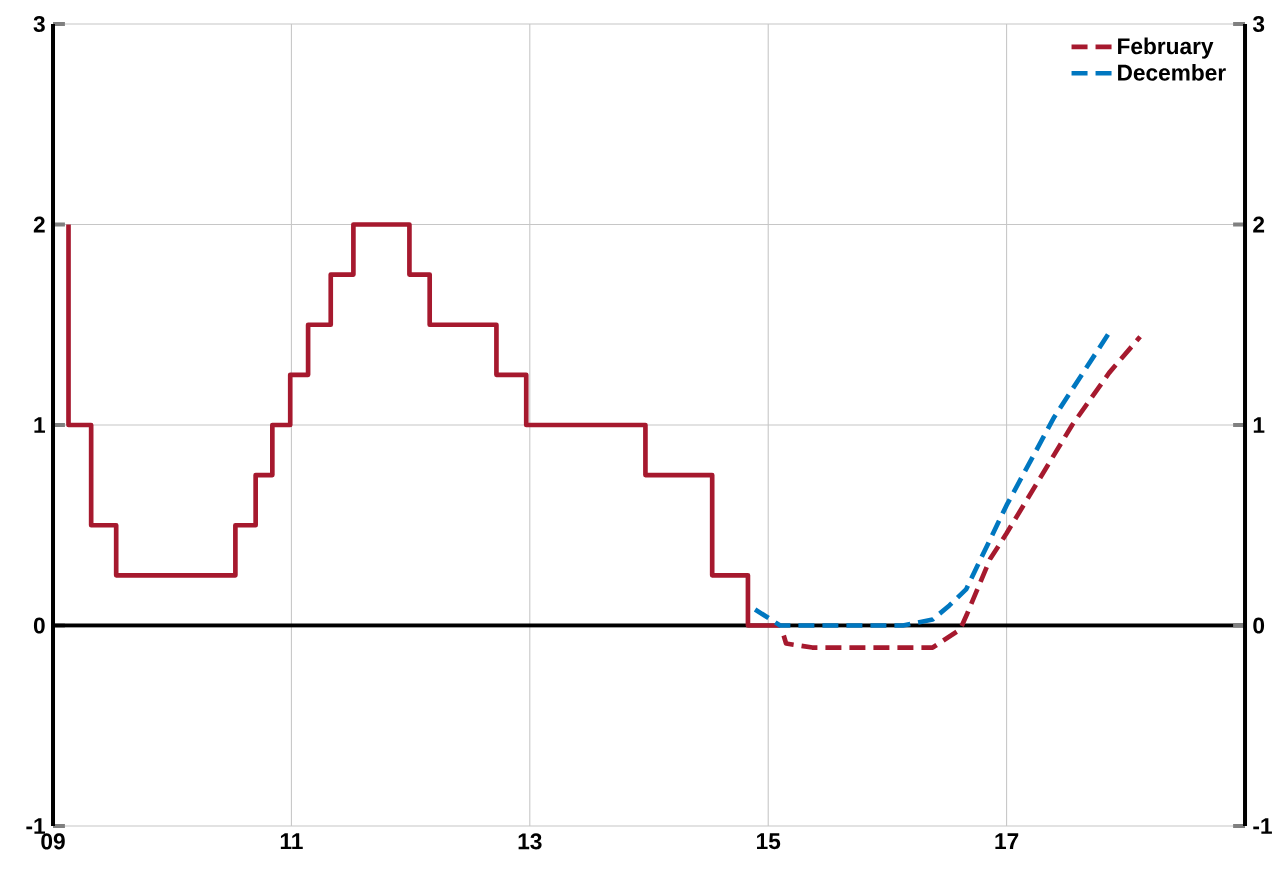 The width and height of the screenshot is (1285, 878). What do you see at coordinates (39, 224) in the screenshot?
I see `y-tick-label: 2` at bounding box center [39, 224].